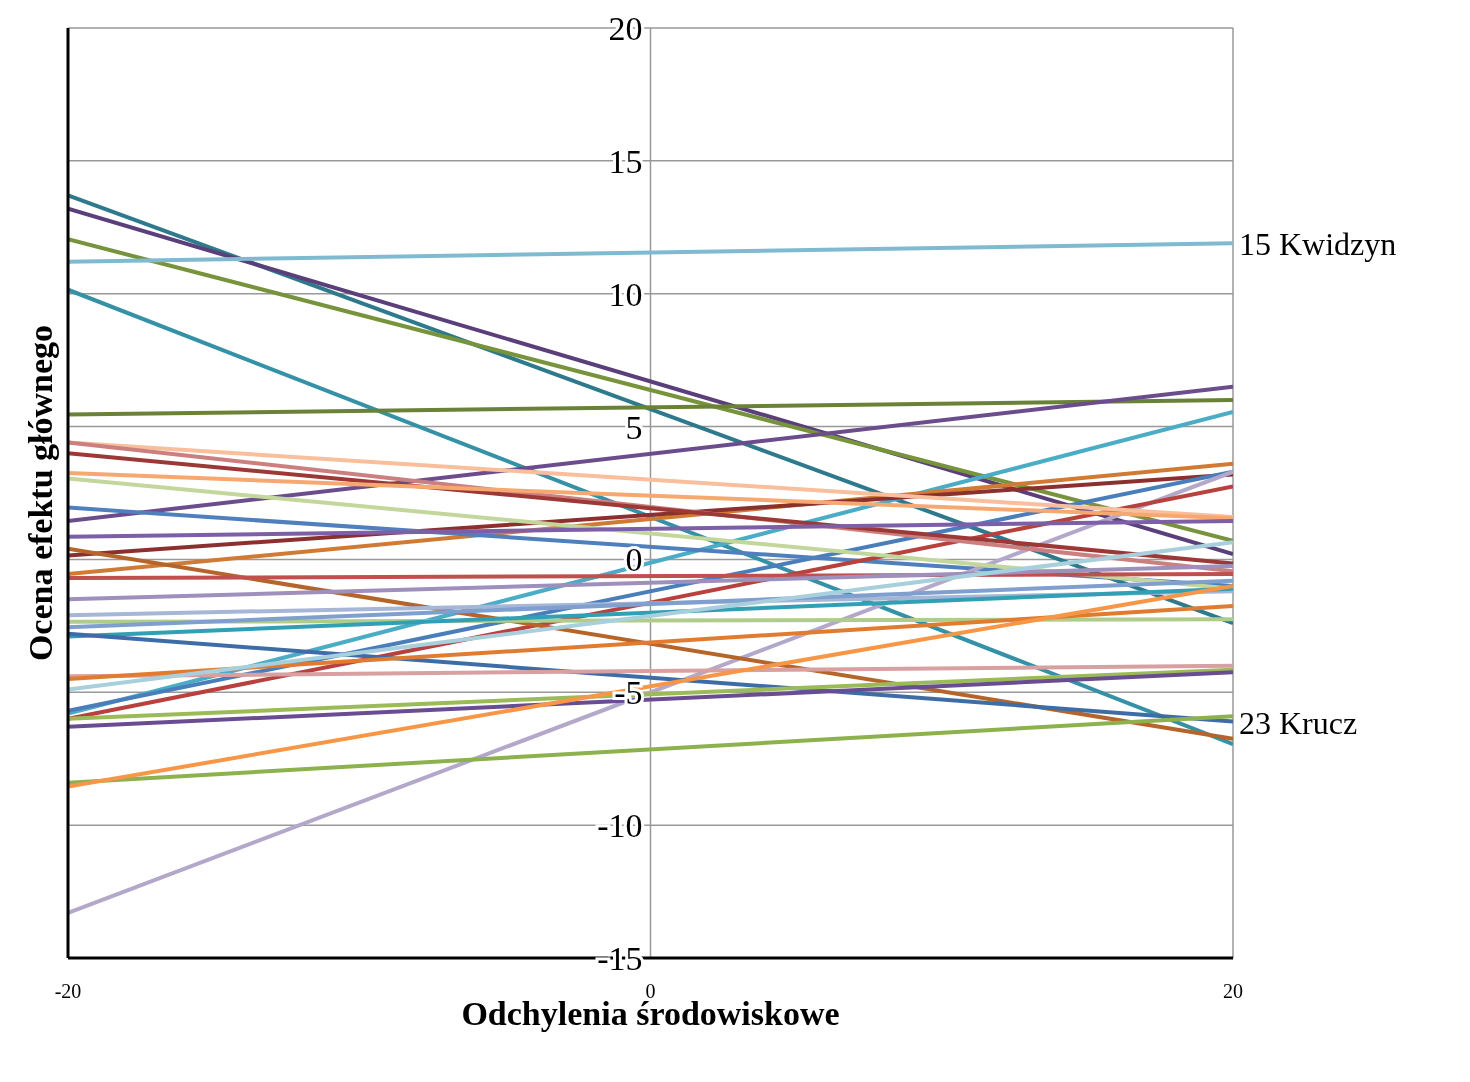 The image size is (1470, 1082). I want to click on y-tick-label: 5, so click(634, 427).